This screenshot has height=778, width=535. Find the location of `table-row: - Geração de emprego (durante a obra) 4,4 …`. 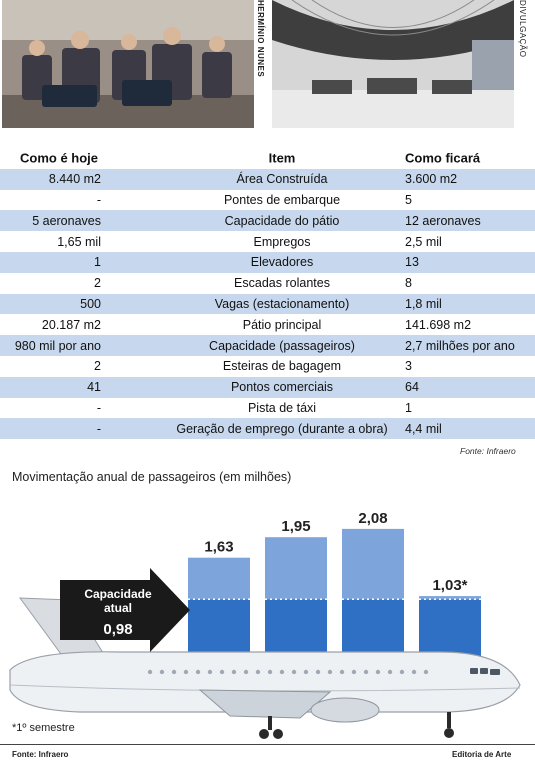

table-row: - Geração de emprego (durante a obra) 4,4 … is located at coordinates (267, 429).